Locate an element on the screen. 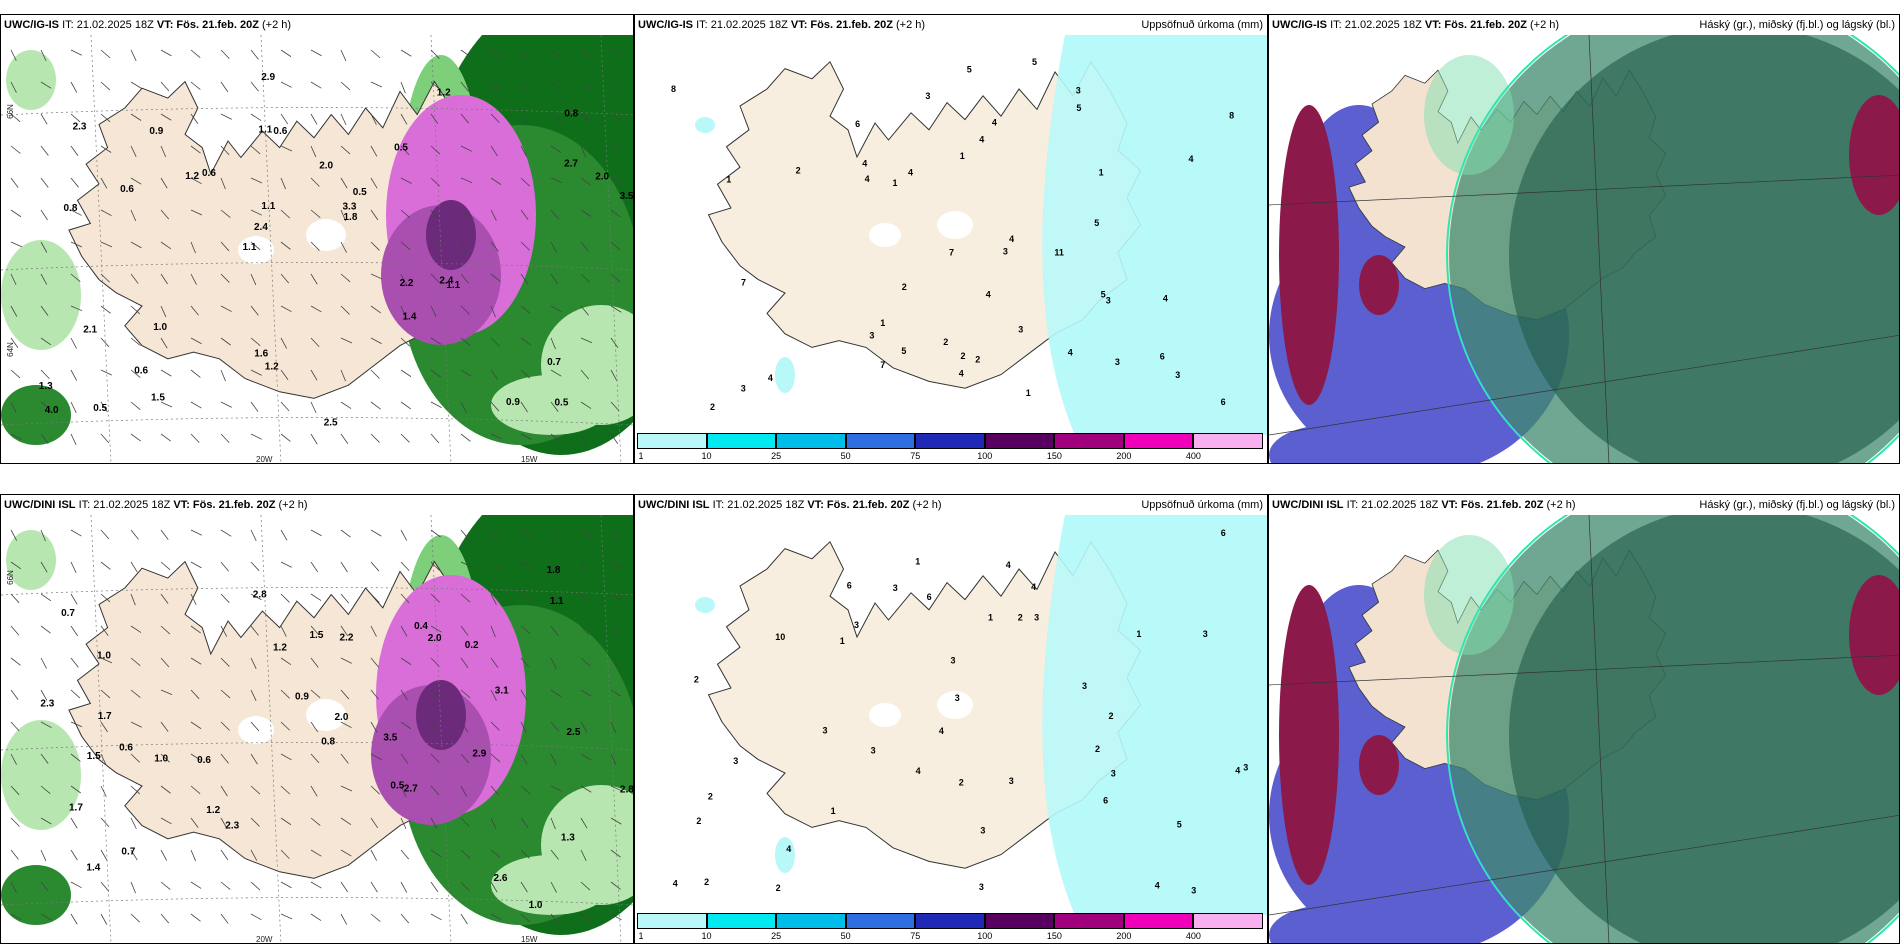 The width and height of the screenshot is (1900, 950). rate-value-label: 0.7 is located at coordinates (128, 852).